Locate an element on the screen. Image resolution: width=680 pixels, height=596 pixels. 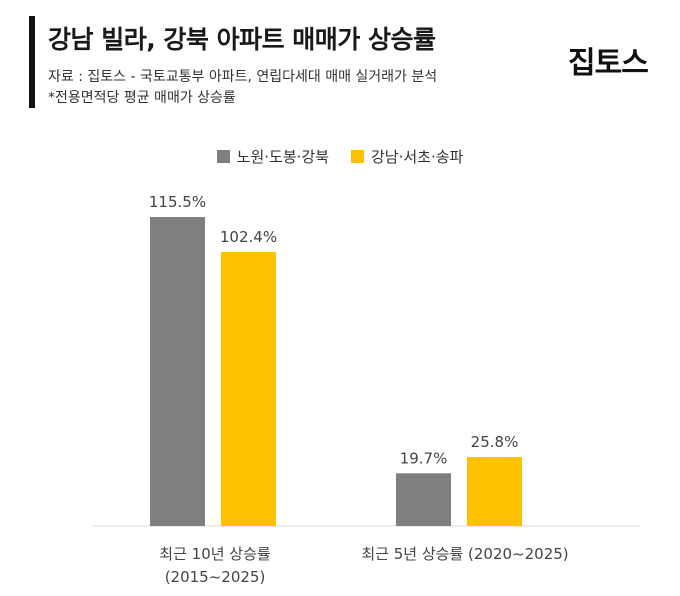
footnote: *전용면적당 평균 매매가 상승률 is located at coordinates (142, 98).